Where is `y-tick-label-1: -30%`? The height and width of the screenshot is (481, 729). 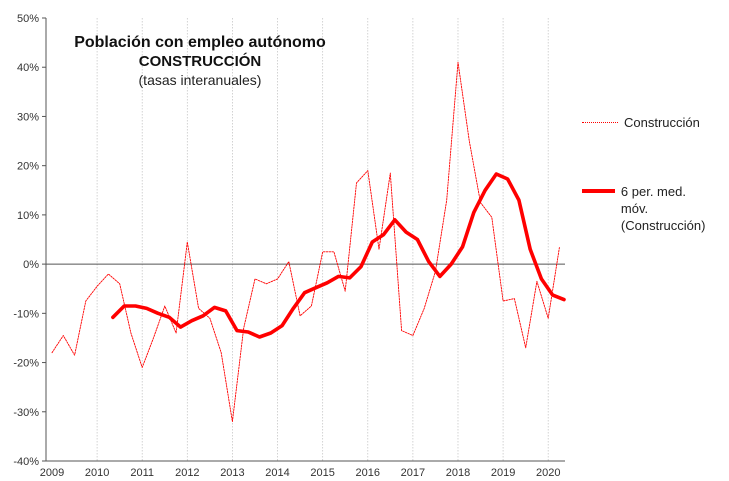
y-tick-label-1: -30% is located at coordinates (26, 413).